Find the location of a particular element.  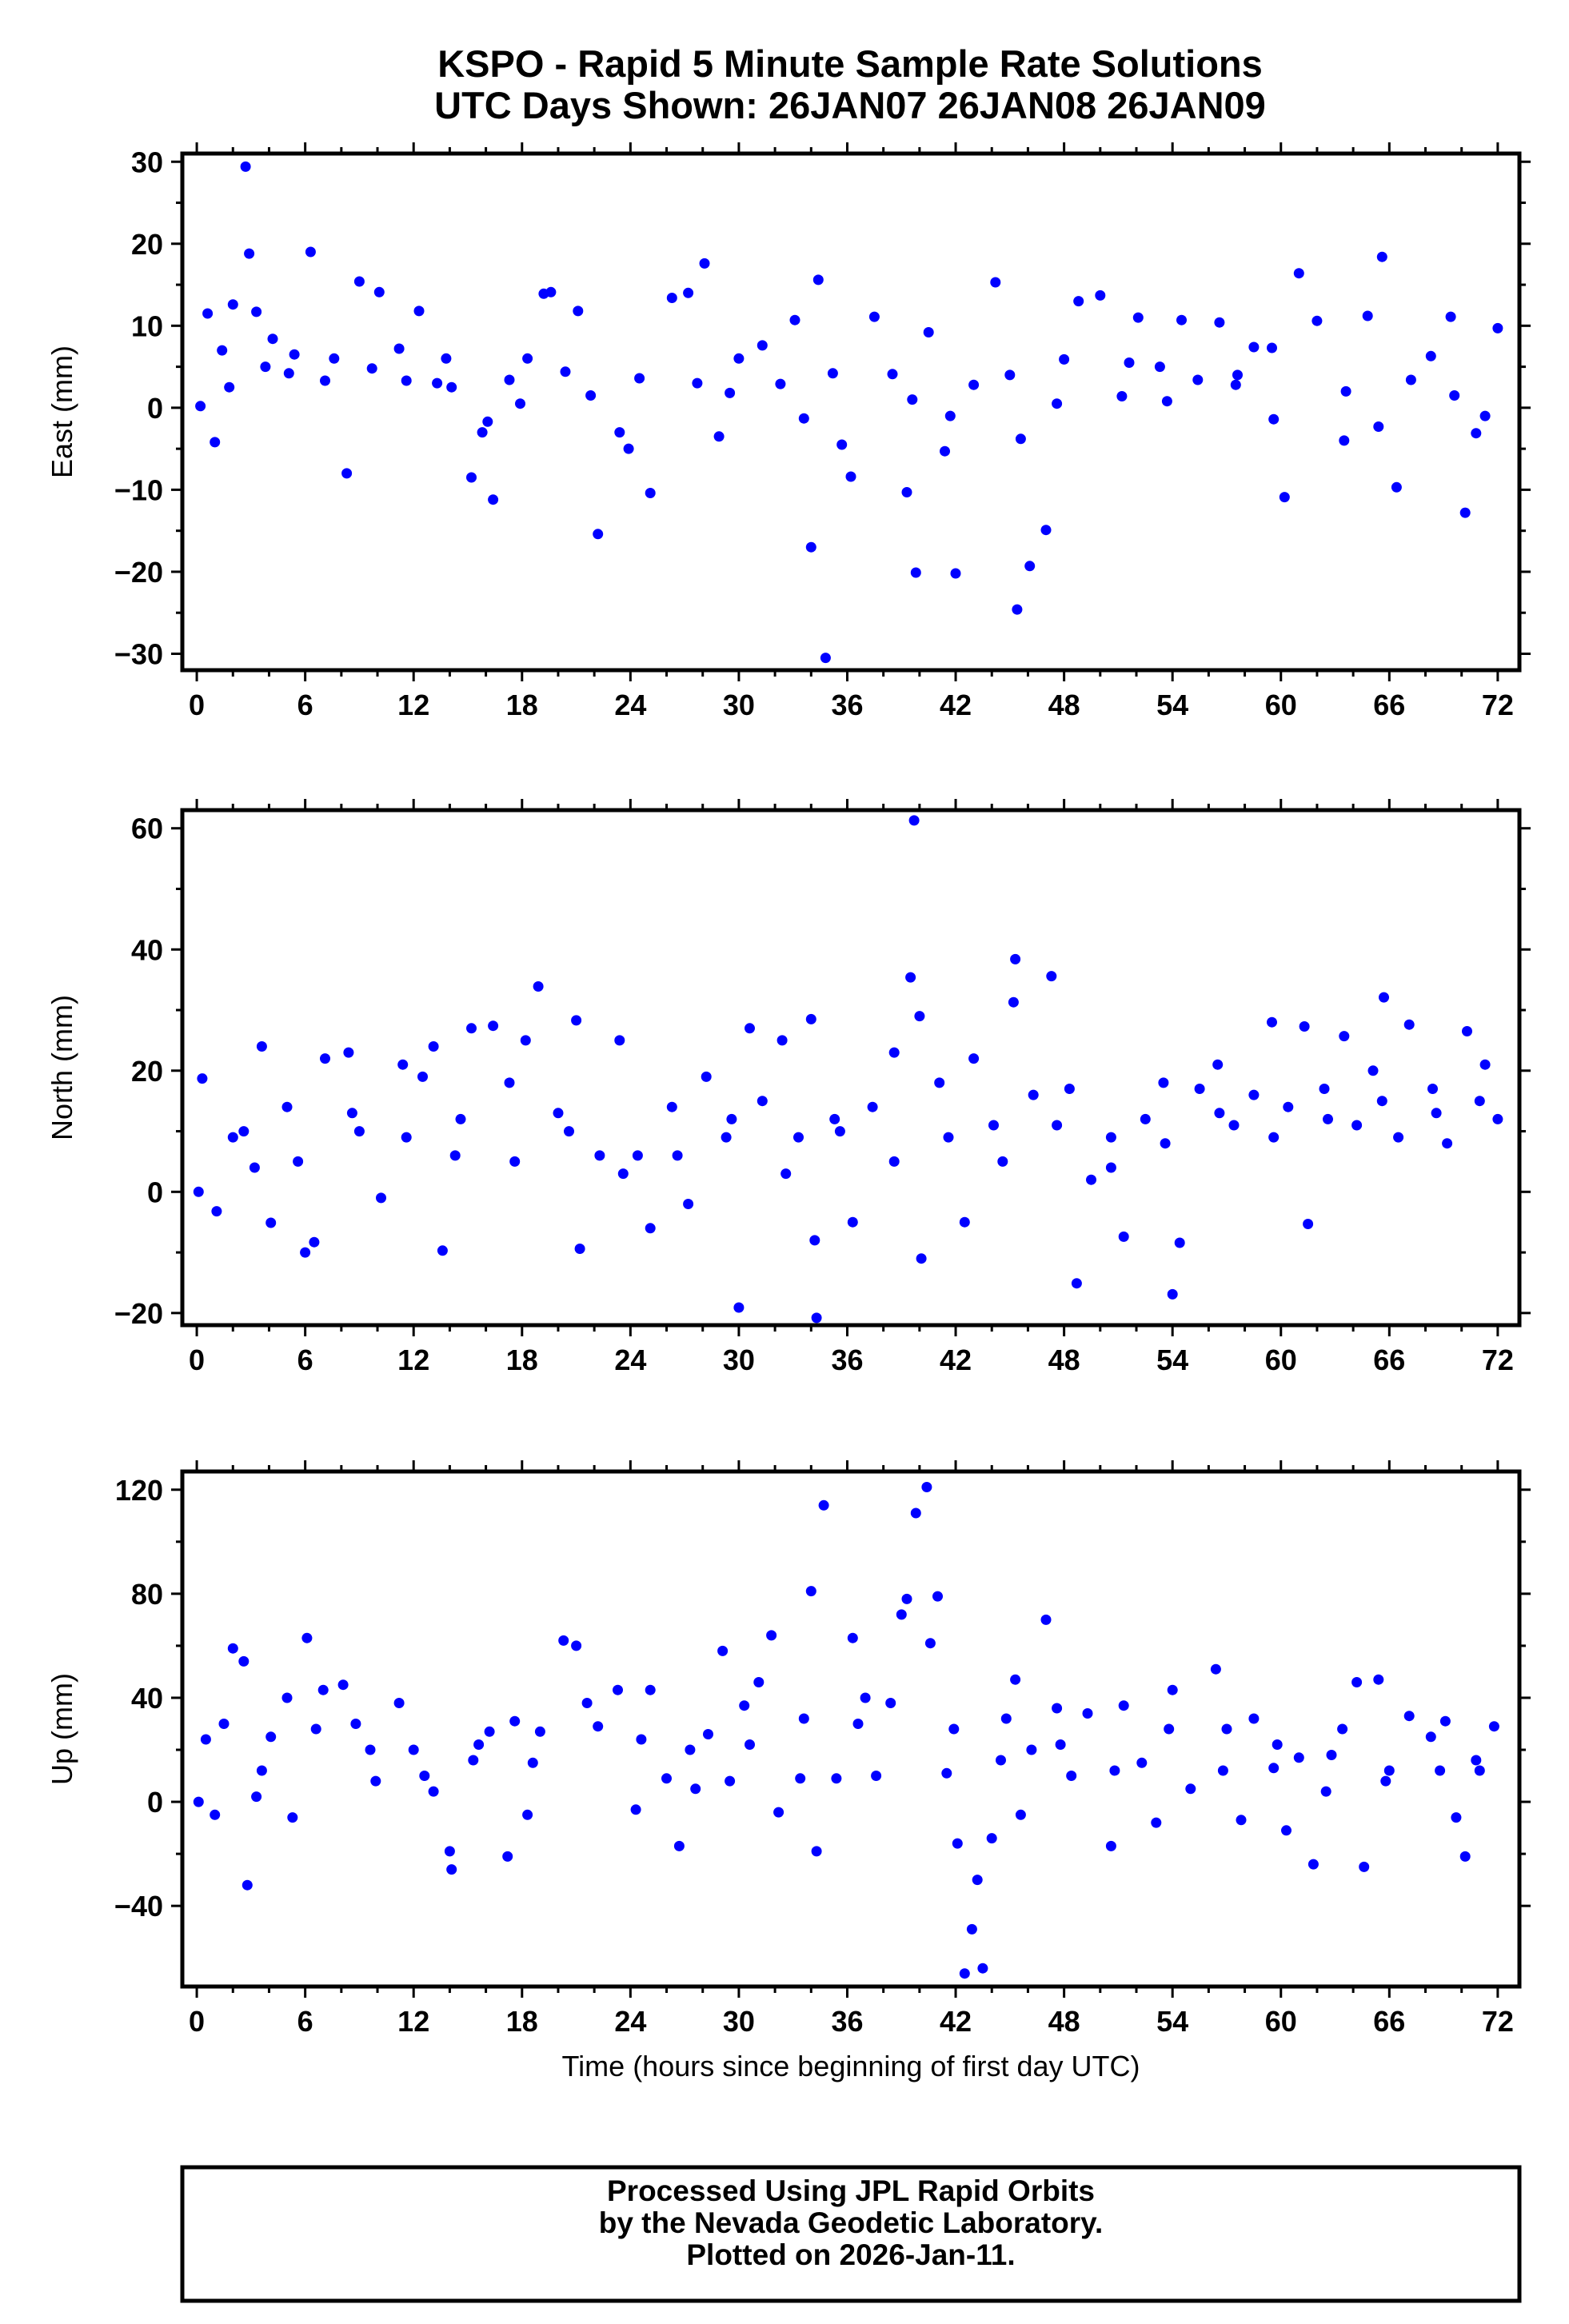

x-tick-label: 36 is located at coordinates (847, 2021).